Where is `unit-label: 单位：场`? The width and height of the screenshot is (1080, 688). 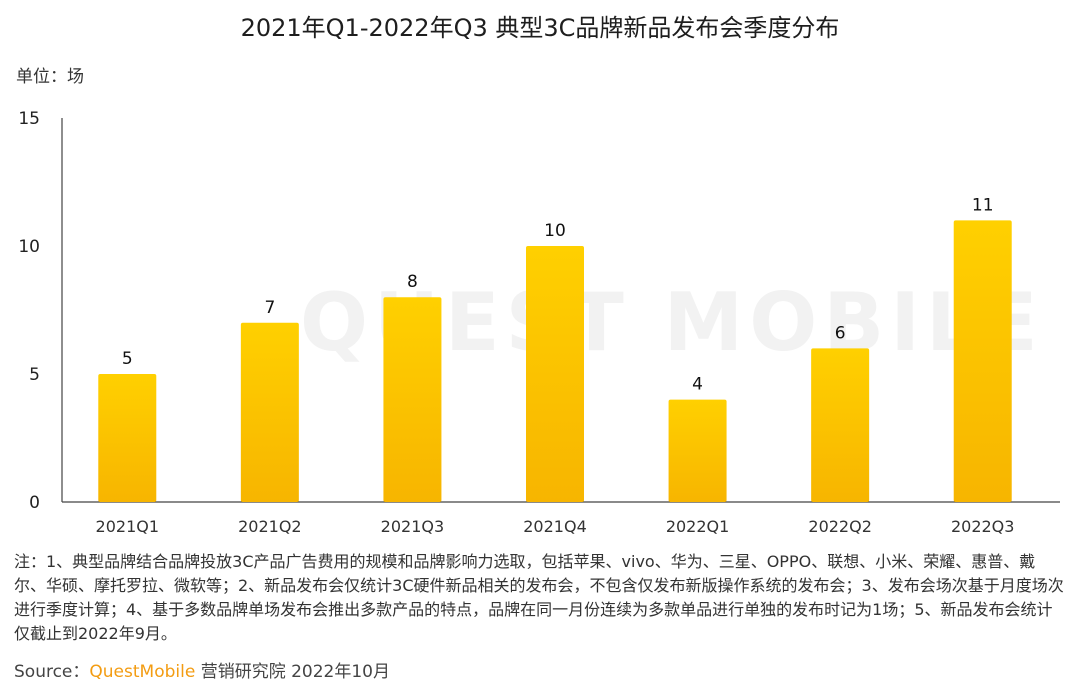 unit-label: 单位：场 is located at coordinates (50, 77).